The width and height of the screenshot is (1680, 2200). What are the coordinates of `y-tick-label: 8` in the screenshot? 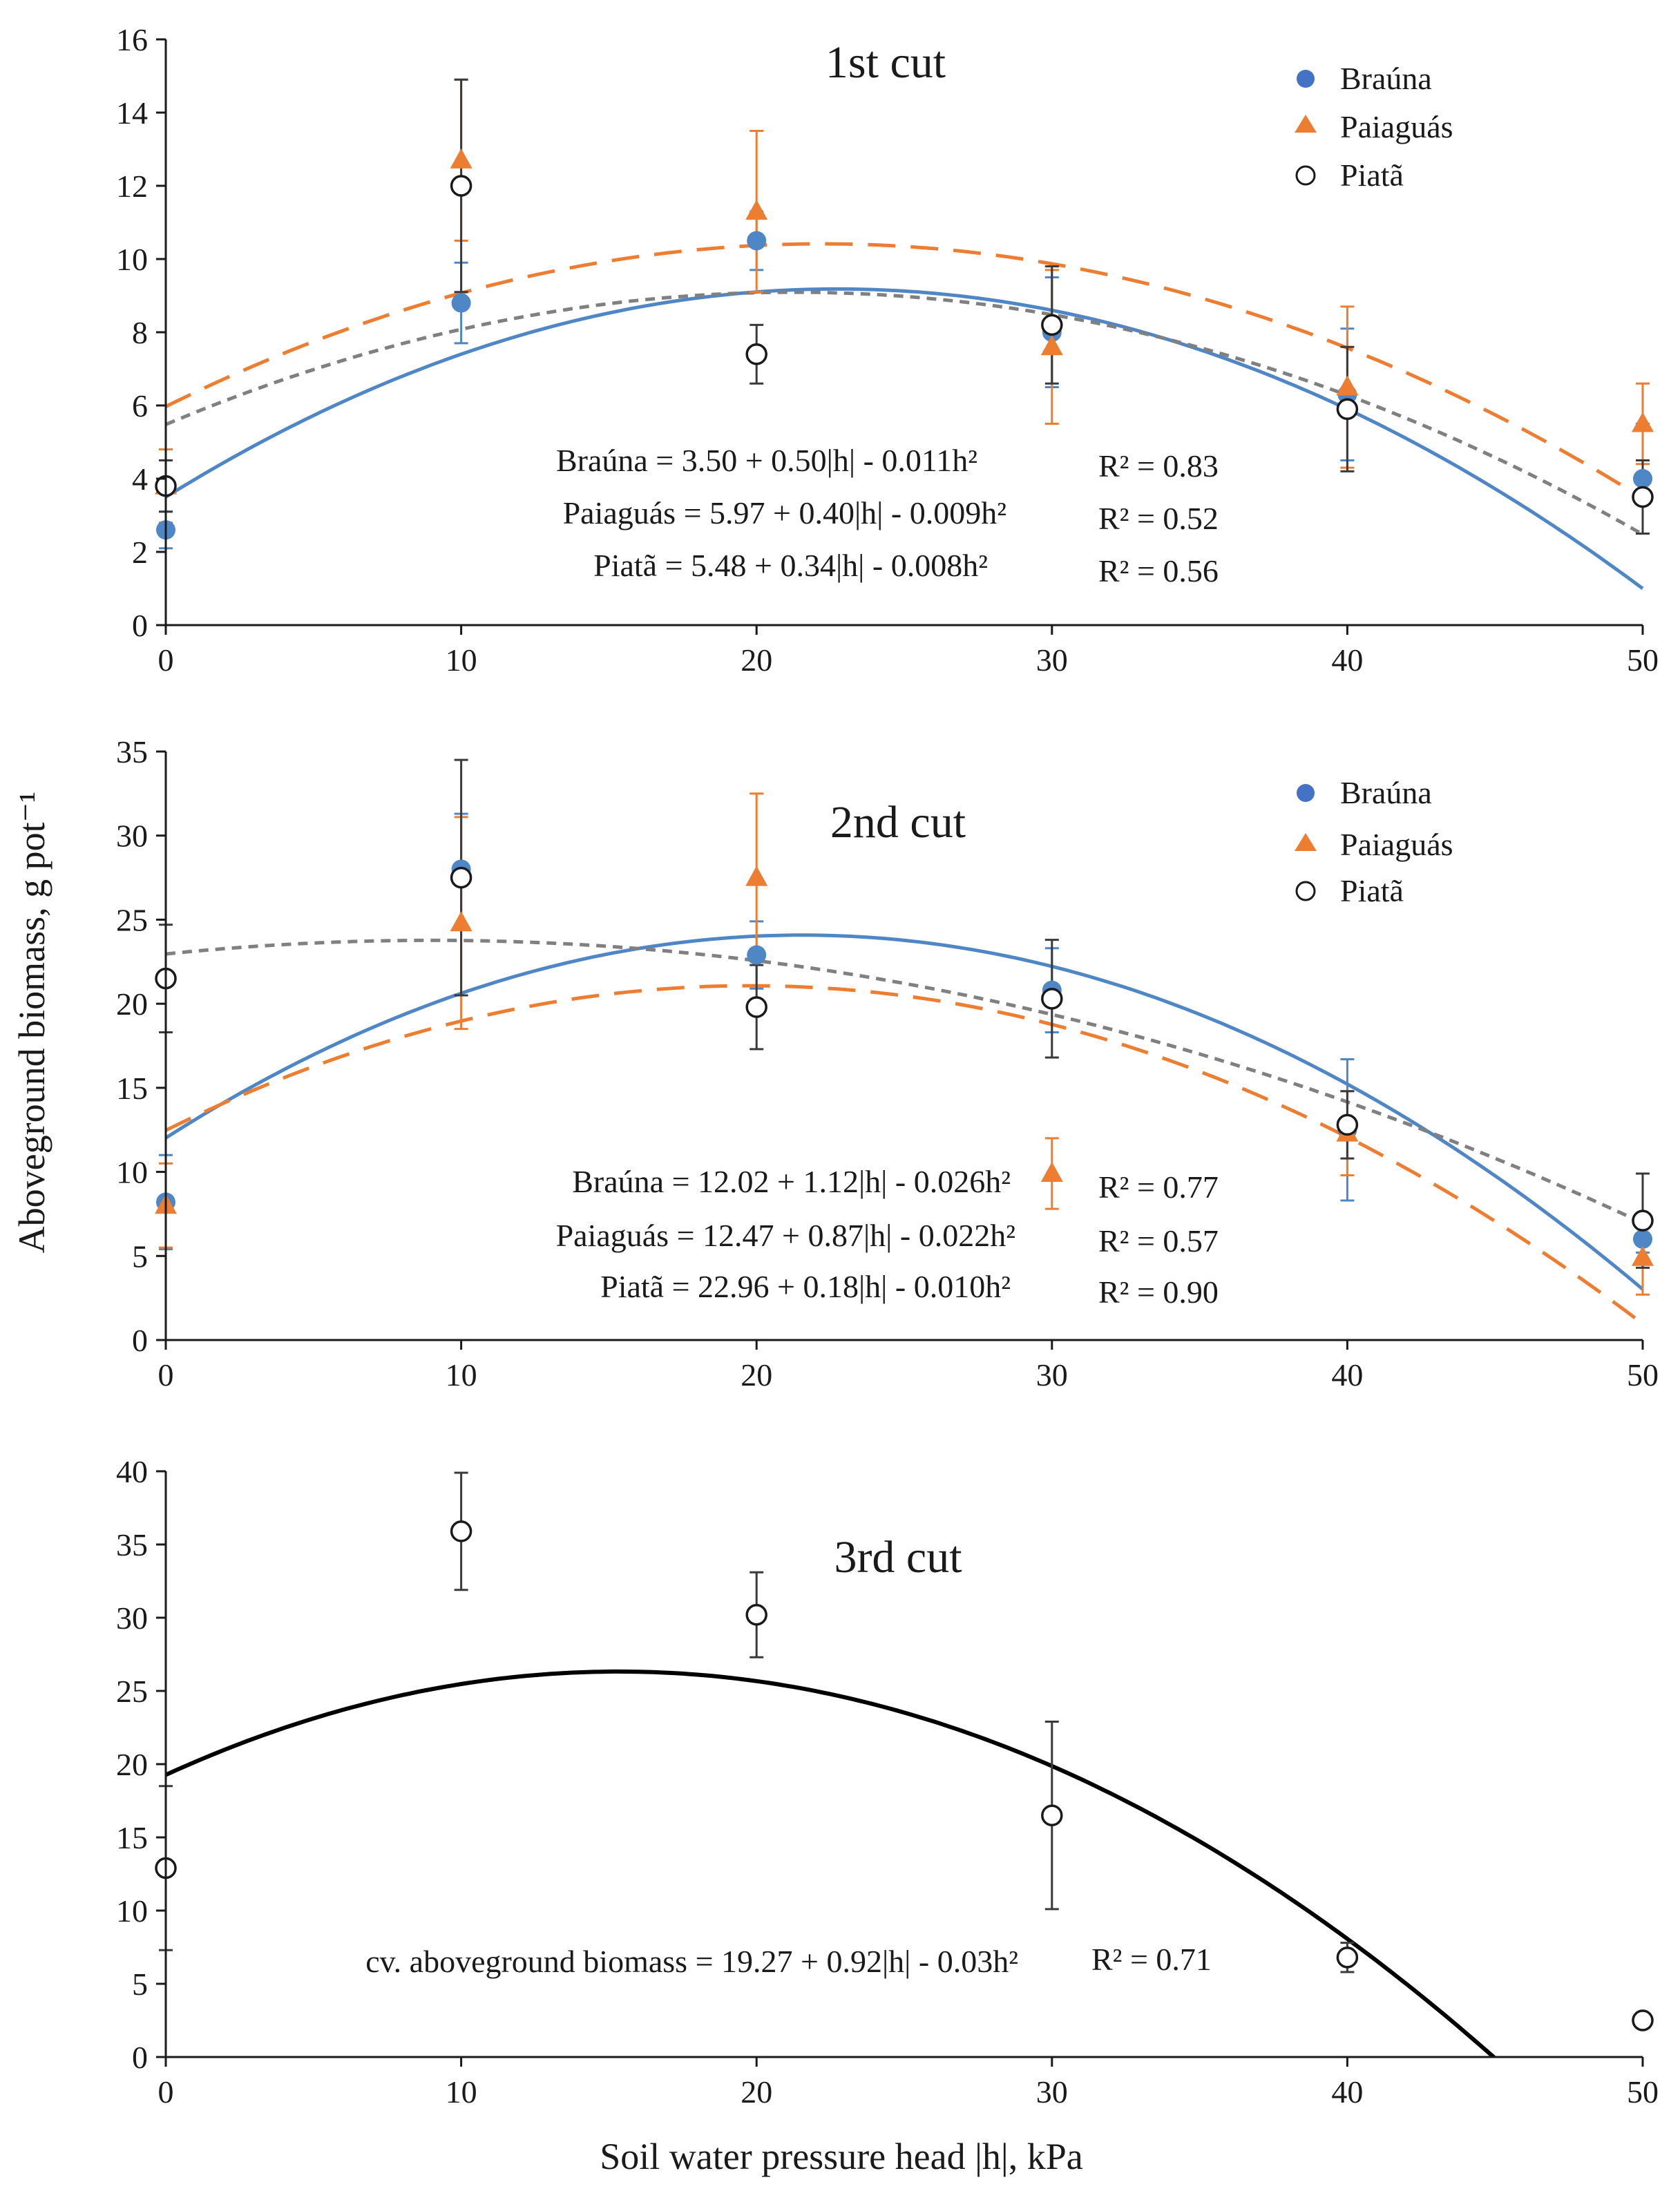 It's located at (140, 332).